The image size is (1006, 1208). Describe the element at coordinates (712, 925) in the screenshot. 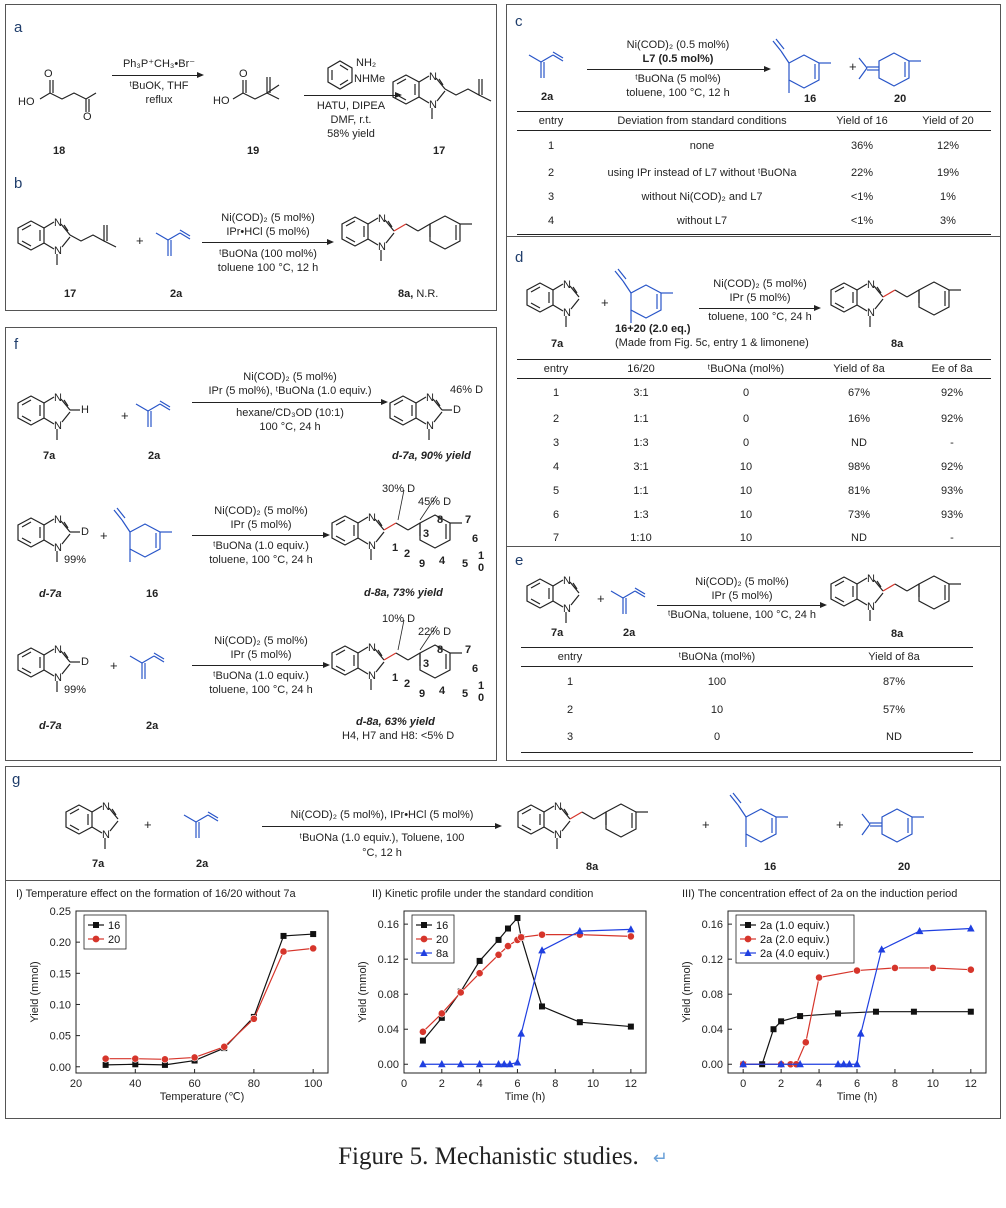

I see `y-tick-label: 0.16` at that location.